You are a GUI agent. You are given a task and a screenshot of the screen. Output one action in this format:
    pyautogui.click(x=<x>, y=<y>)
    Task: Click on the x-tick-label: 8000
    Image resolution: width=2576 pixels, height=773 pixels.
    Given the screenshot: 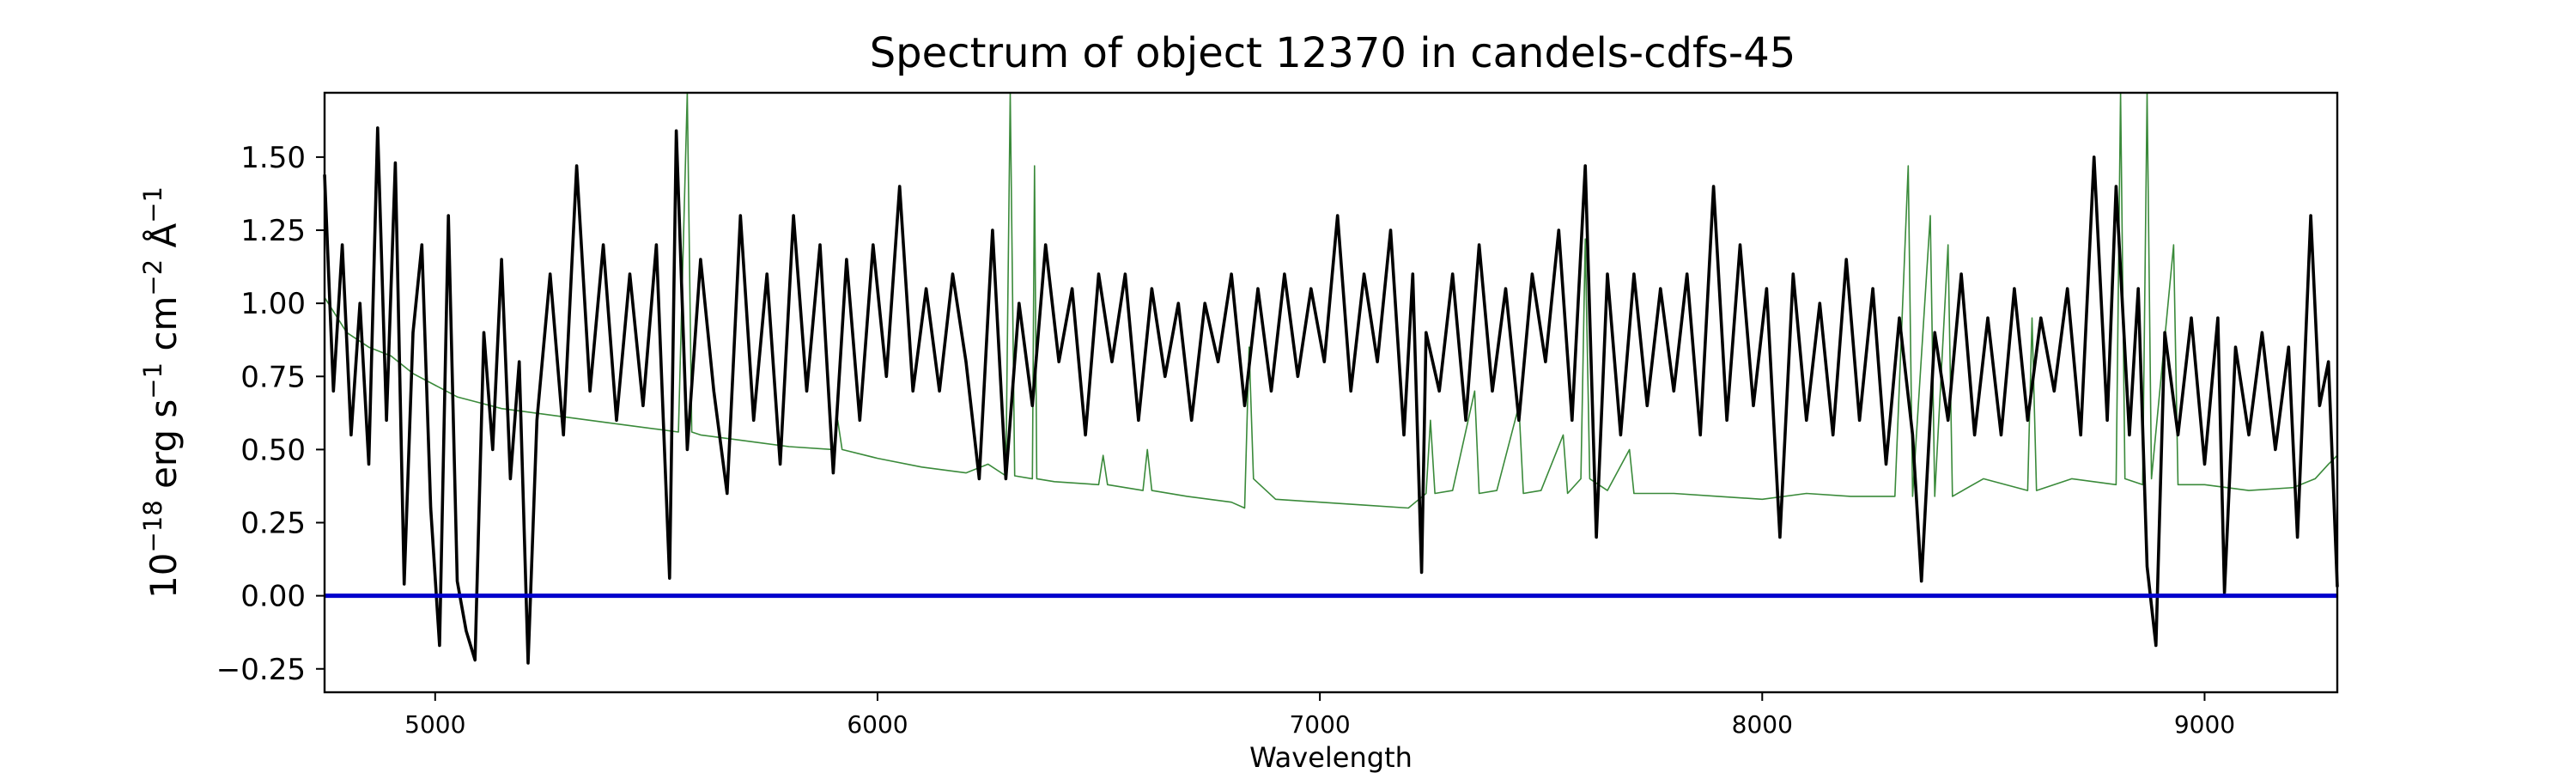 What is the action you would take?
    pyautogui.click(x=1762, y=724)
    